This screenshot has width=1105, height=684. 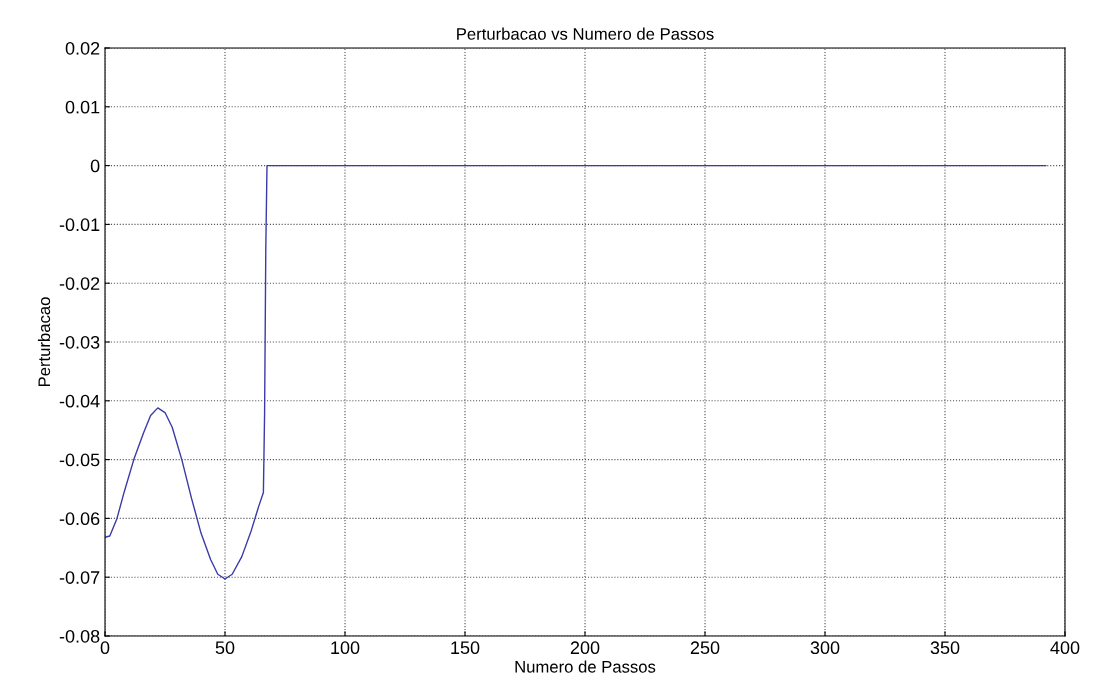 I want to click on y-tick-label: -0.05, so click(x=79, y=460).